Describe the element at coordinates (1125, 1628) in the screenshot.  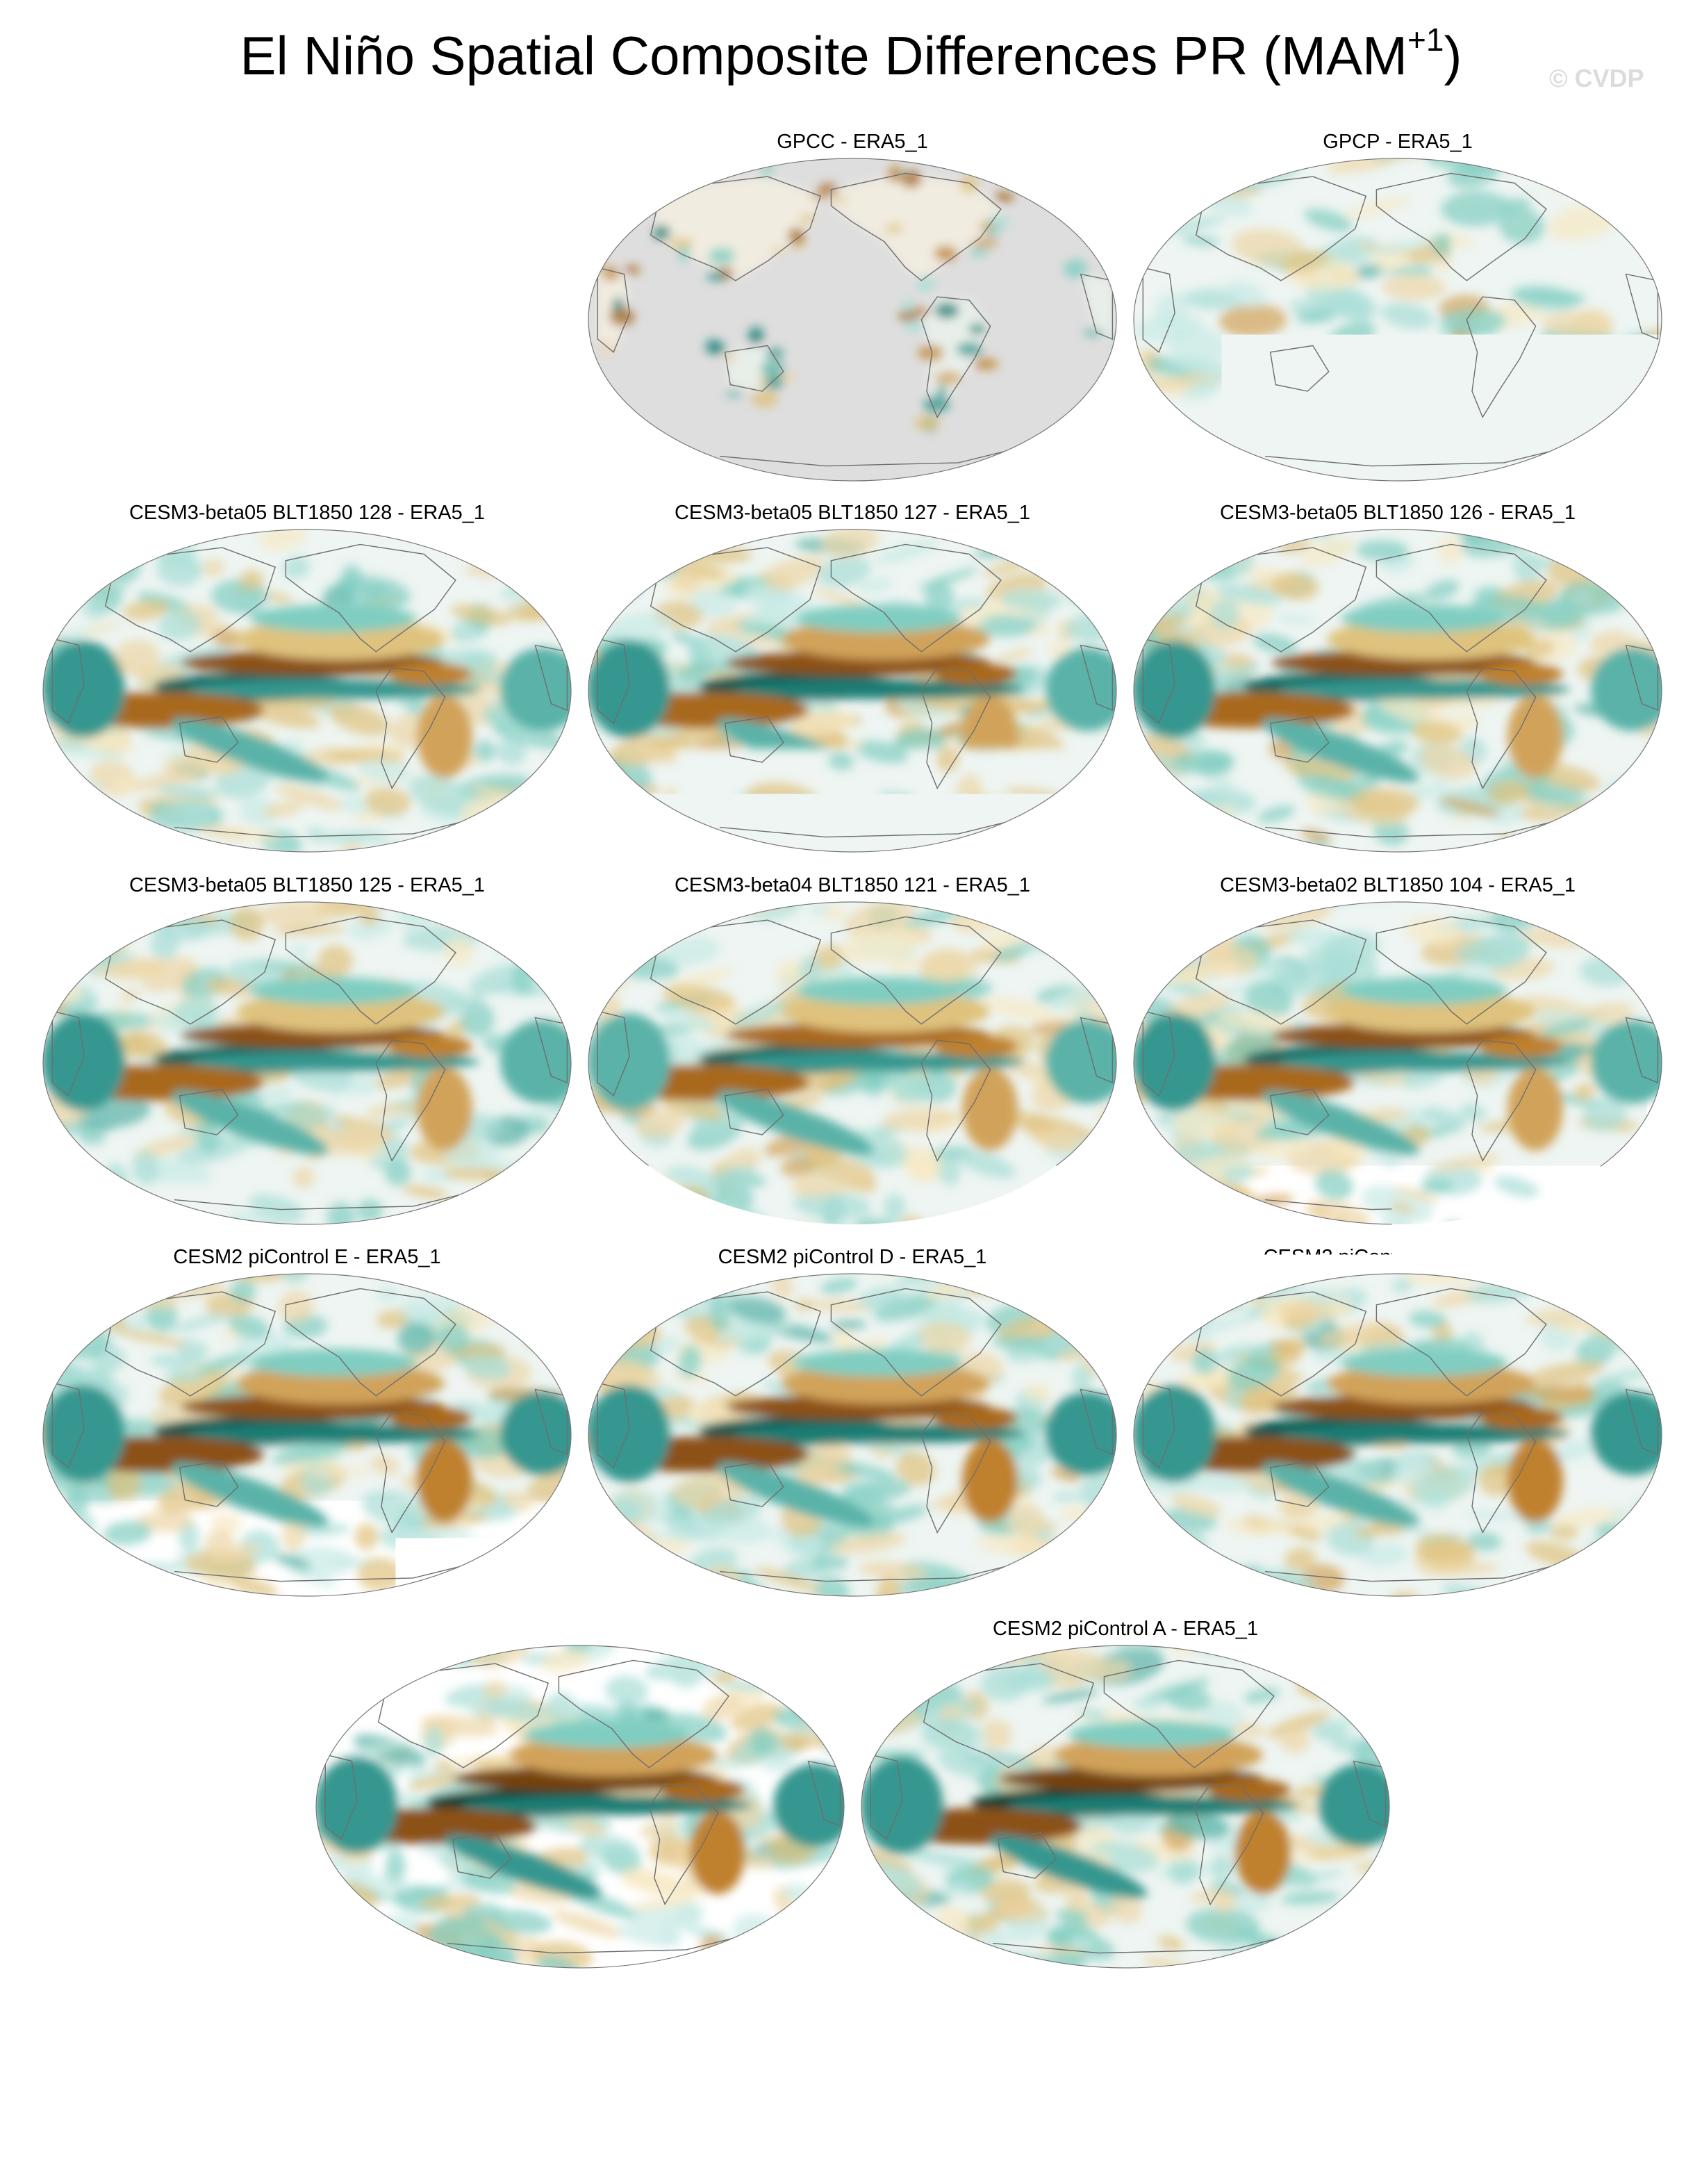
I see `panel-title: CESM2 piControl A - ERA5_1` at that location.